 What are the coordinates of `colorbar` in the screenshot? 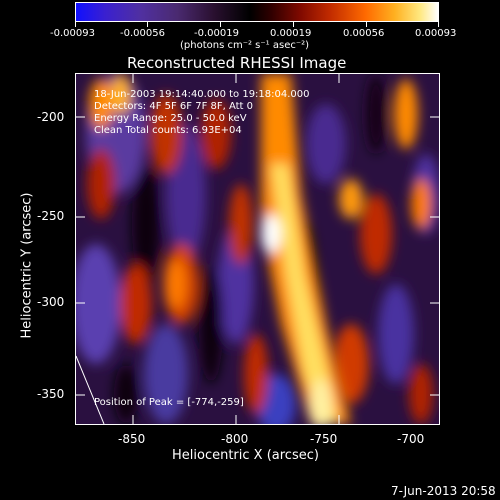 It's located at (257, 12).